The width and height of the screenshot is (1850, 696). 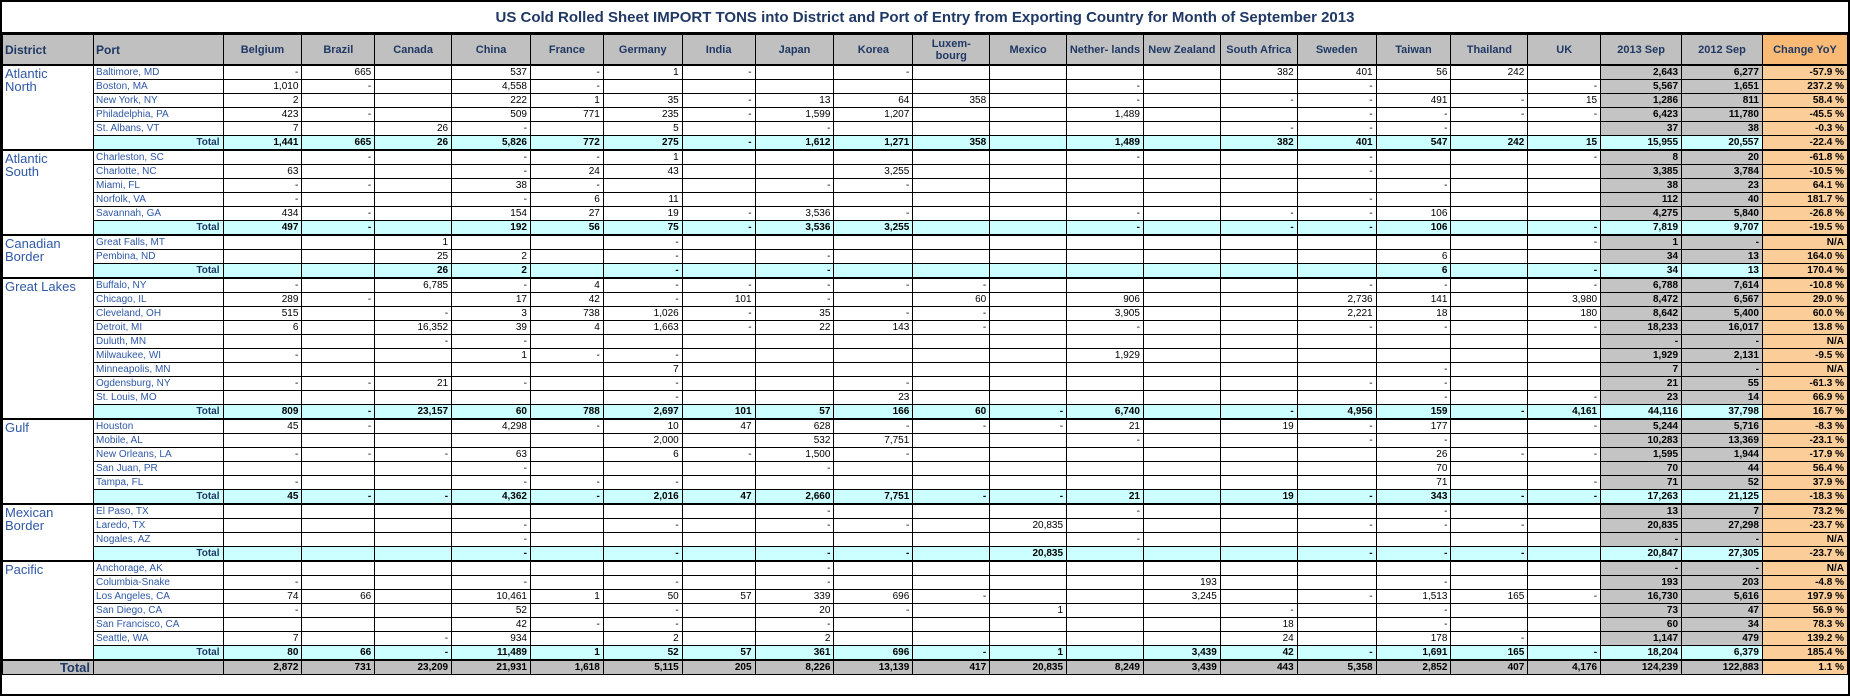 I want to click on value-cell: 23,157, so click(x=413, y=412).